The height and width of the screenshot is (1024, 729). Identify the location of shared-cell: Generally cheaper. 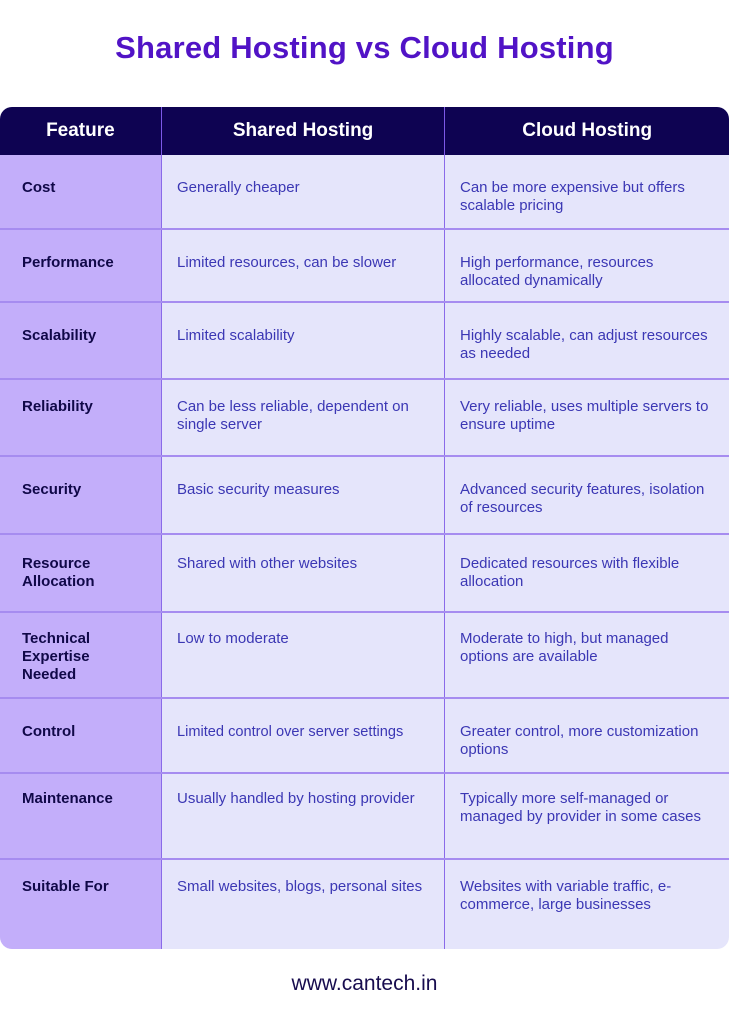
(302, 191).